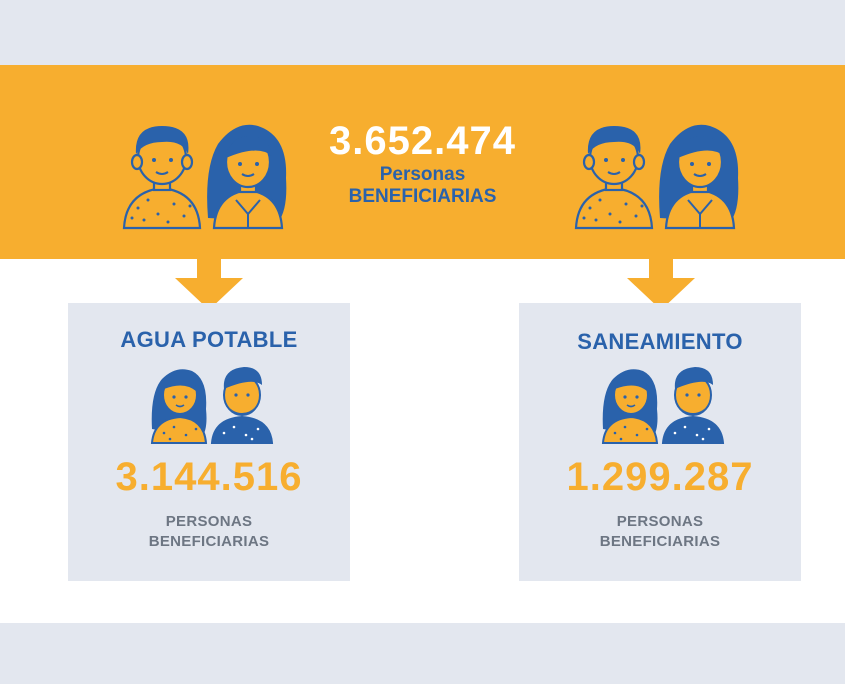 This screenshot has width=845, height=684. What do you see at coordinates (422, 653) in the screenshot?
I see `bottom-strip` at bounding box center [422, 653].